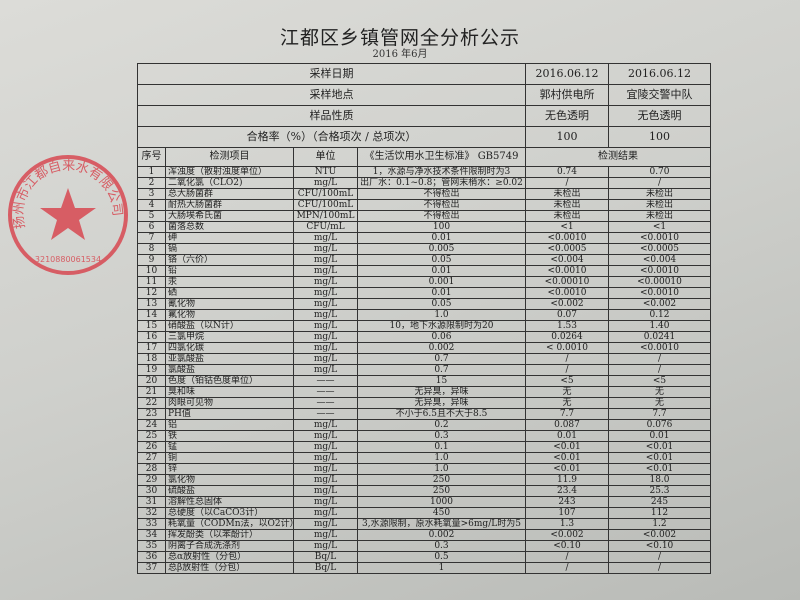 This screenshot has height=600, width=800. I want to click on cell-result-site-2: 无, so click(659, 392).